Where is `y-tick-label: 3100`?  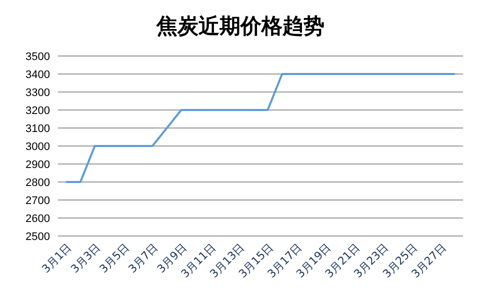
y-tick-label: 3100 is located at coordinates (38, 128).